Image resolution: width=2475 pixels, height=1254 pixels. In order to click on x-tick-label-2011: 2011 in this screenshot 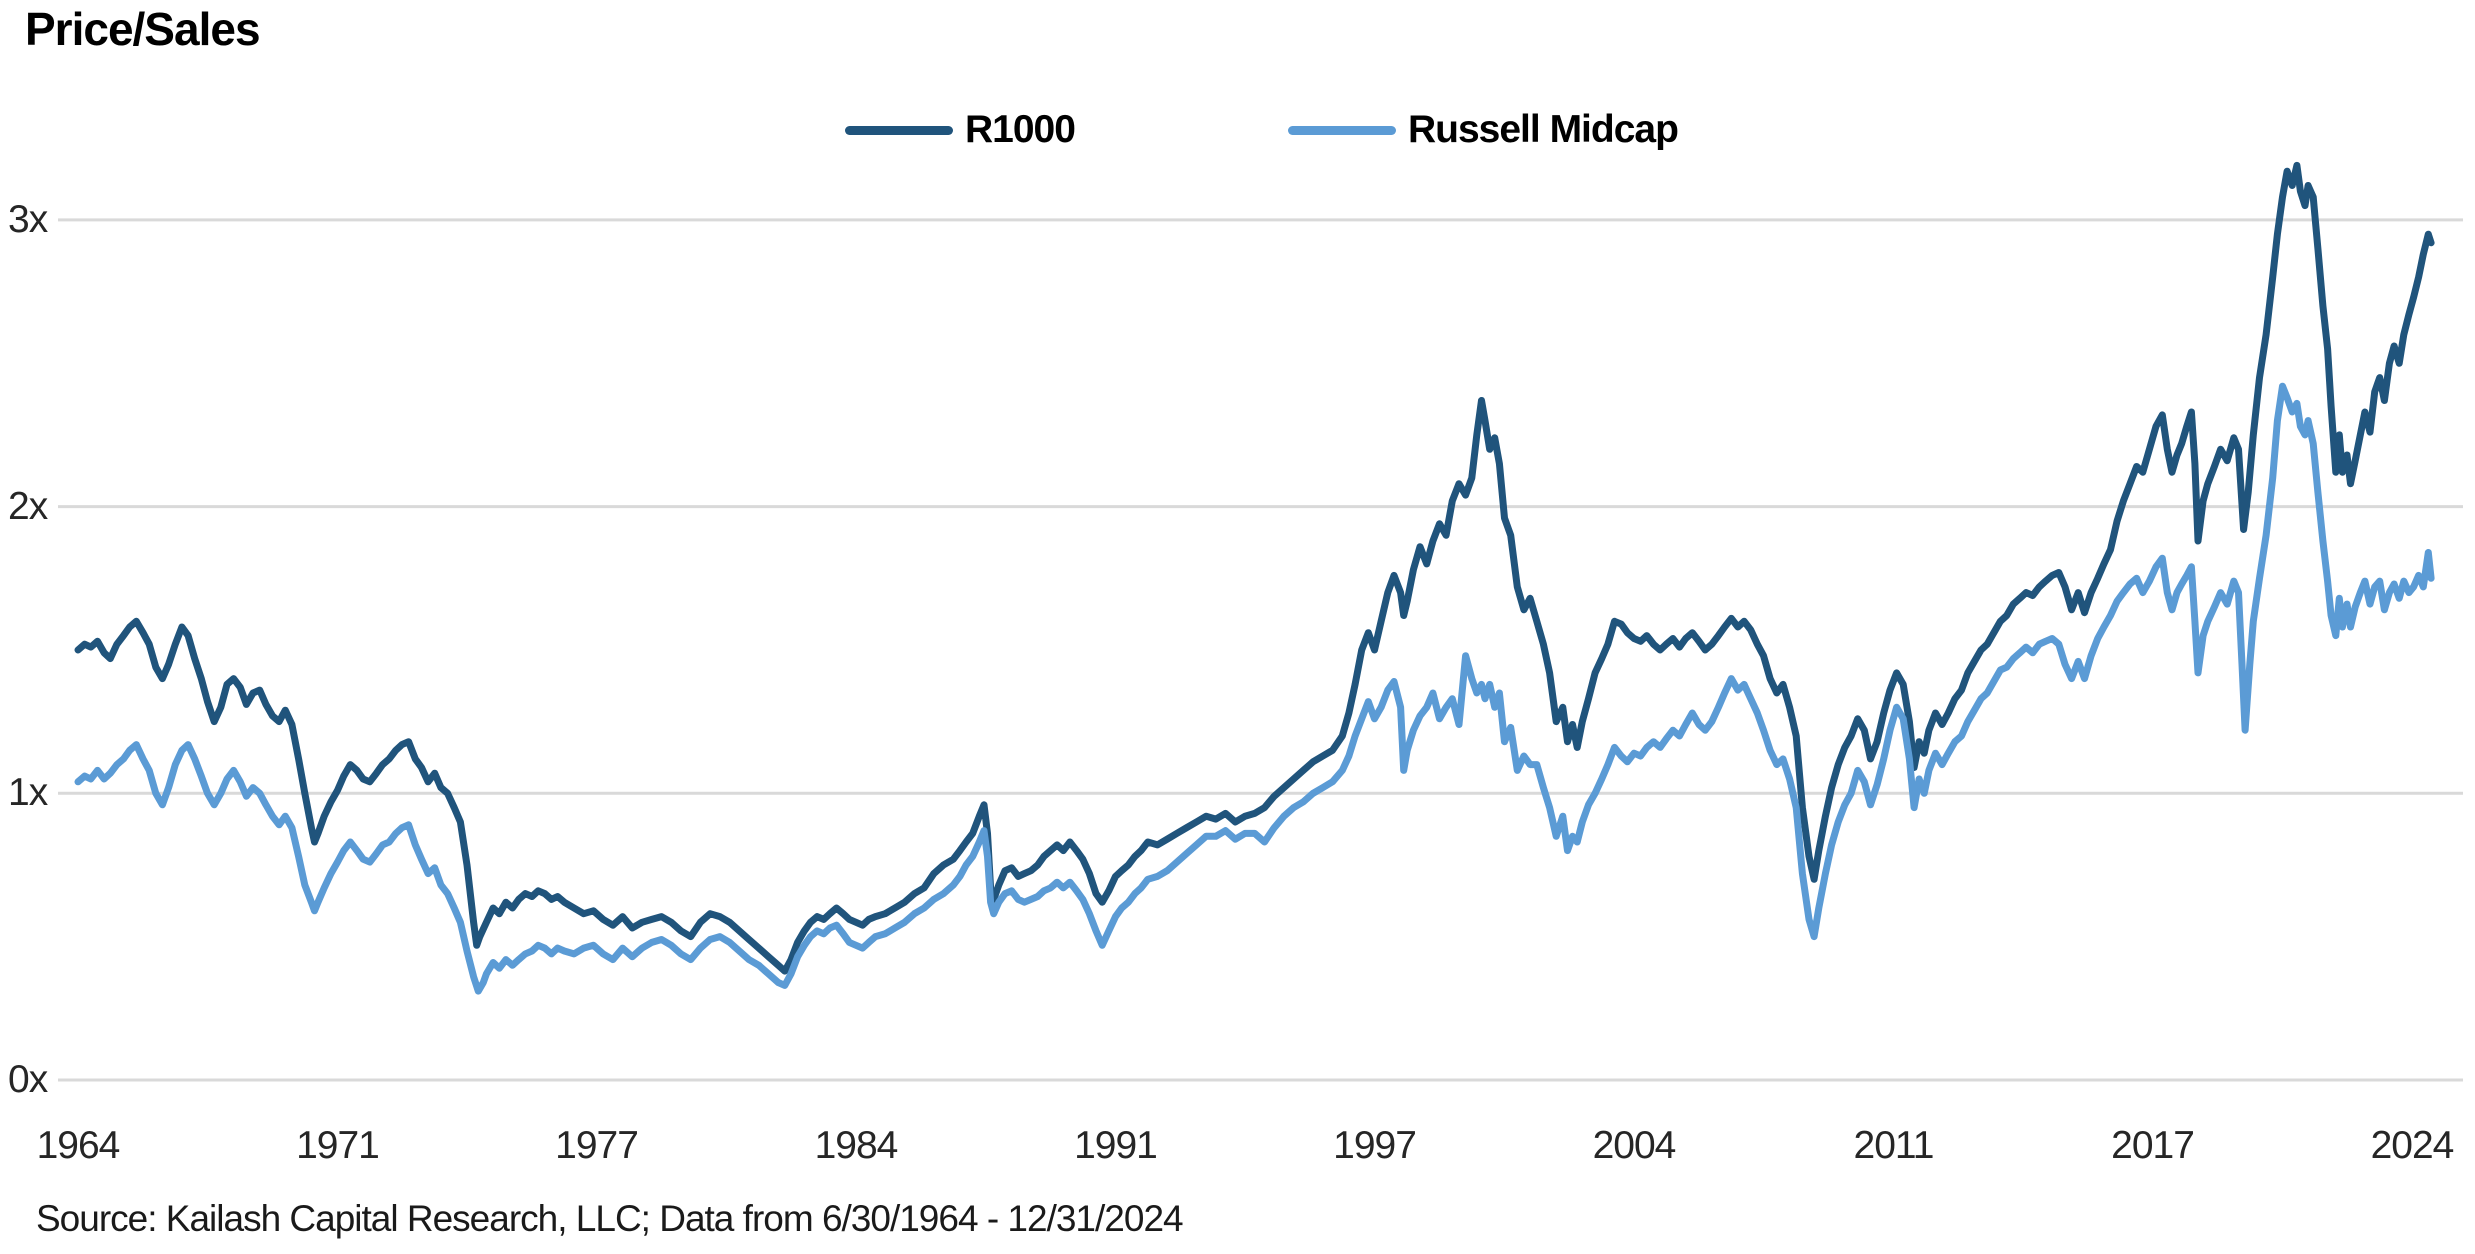, I will do `click(1894, 1145)`.